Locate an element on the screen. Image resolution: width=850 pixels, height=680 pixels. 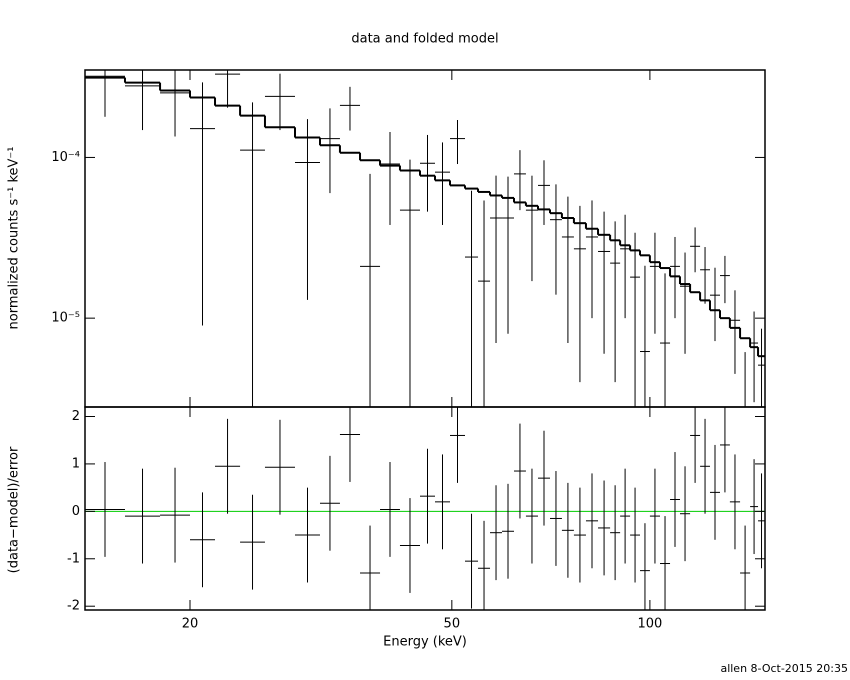
x-tick-label: 100 is located at coordinates (649, 624).